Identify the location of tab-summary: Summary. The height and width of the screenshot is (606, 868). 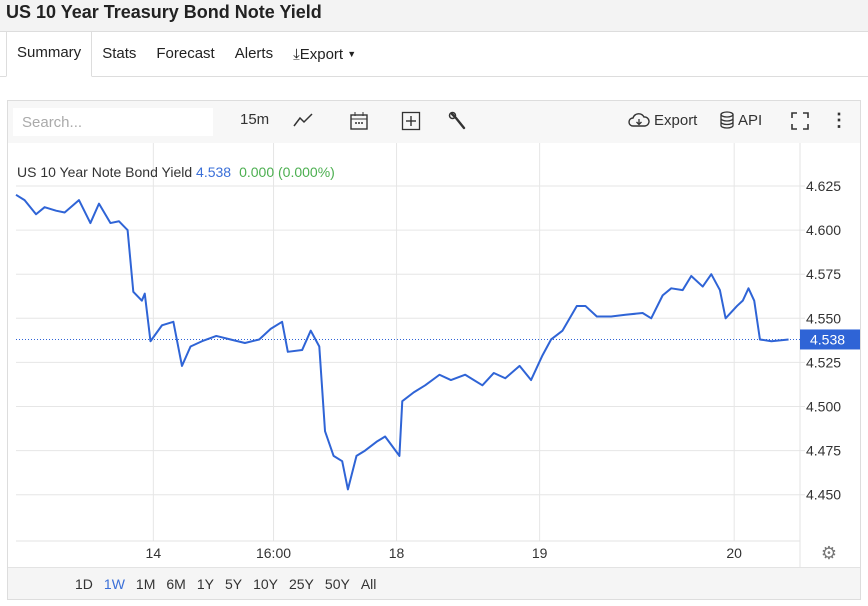
(49, 54).